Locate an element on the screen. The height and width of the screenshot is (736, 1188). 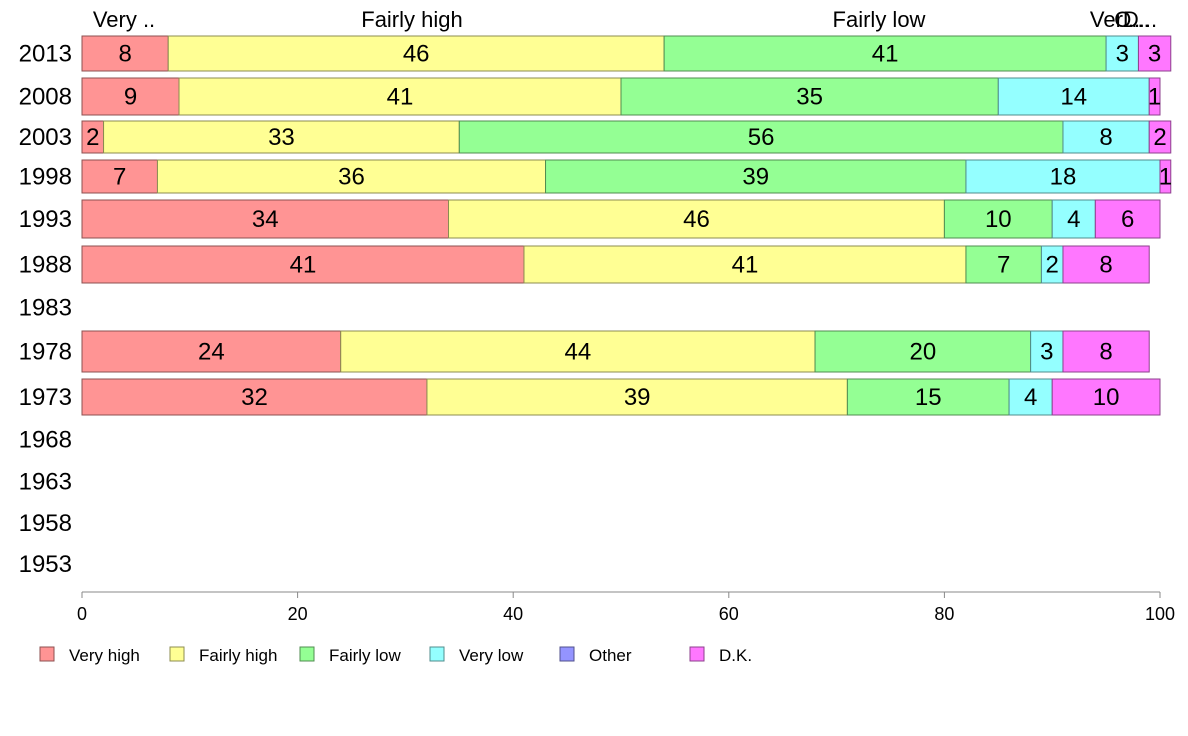
bar-segment-1993-very-high is located at coordinates (265, 219).